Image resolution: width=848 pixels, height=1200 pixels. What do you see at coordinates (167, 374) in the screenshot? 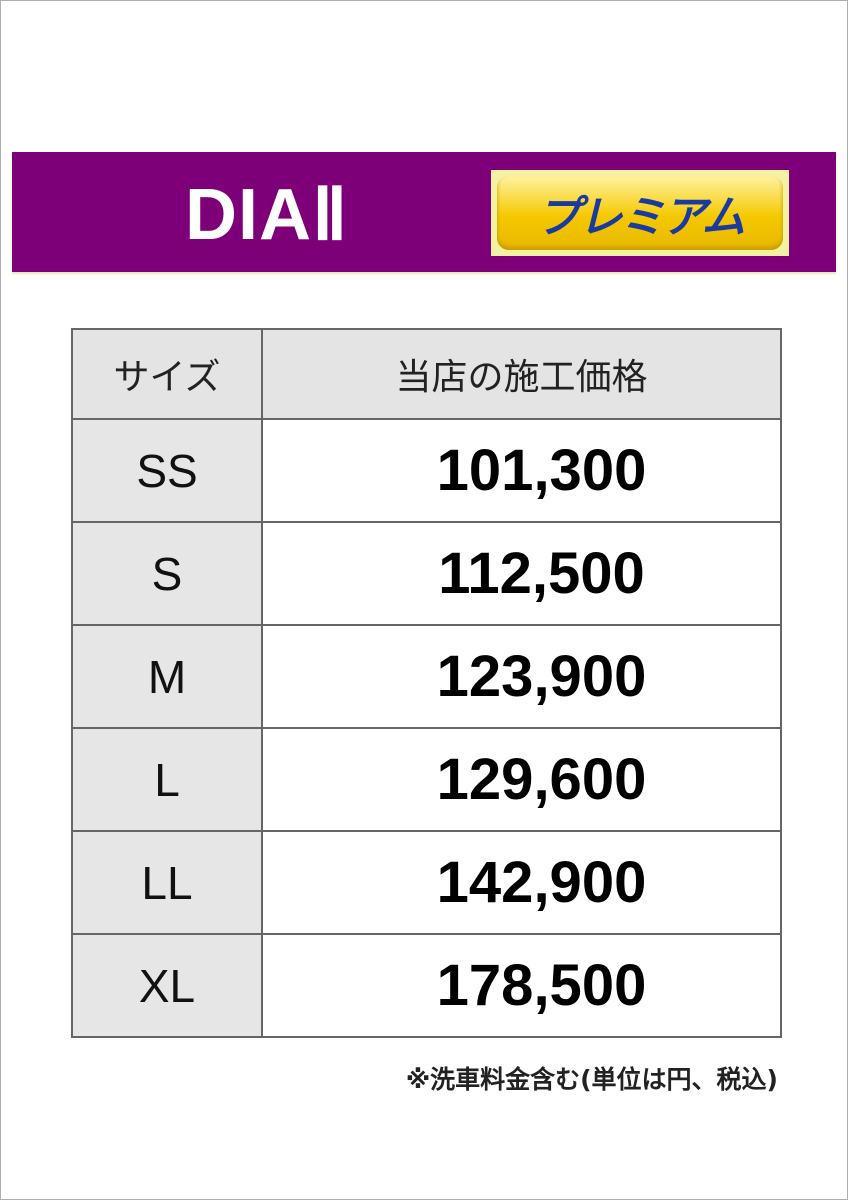
I see `column-header-size: サイズ` at bounding box center [167, 374].